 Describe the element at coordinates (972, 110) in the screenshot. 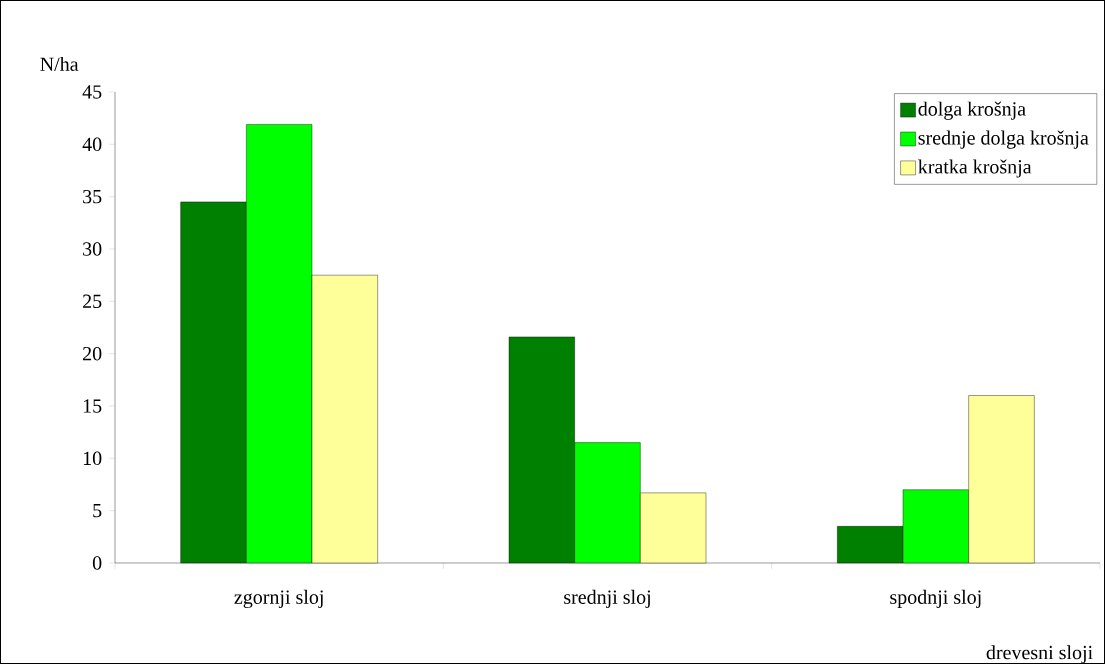

I see `legend-label: dolga krošnja` at that location.